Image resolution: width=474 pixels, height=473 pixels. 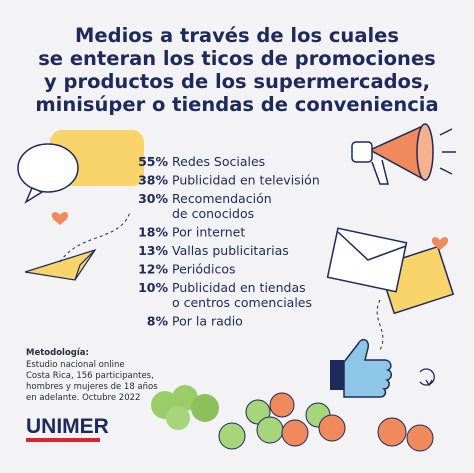 What do you see at coordinates (57, 353) in the screenshot?
I see `methodology-heading: Metodología:` at bounding box center [57, 353].